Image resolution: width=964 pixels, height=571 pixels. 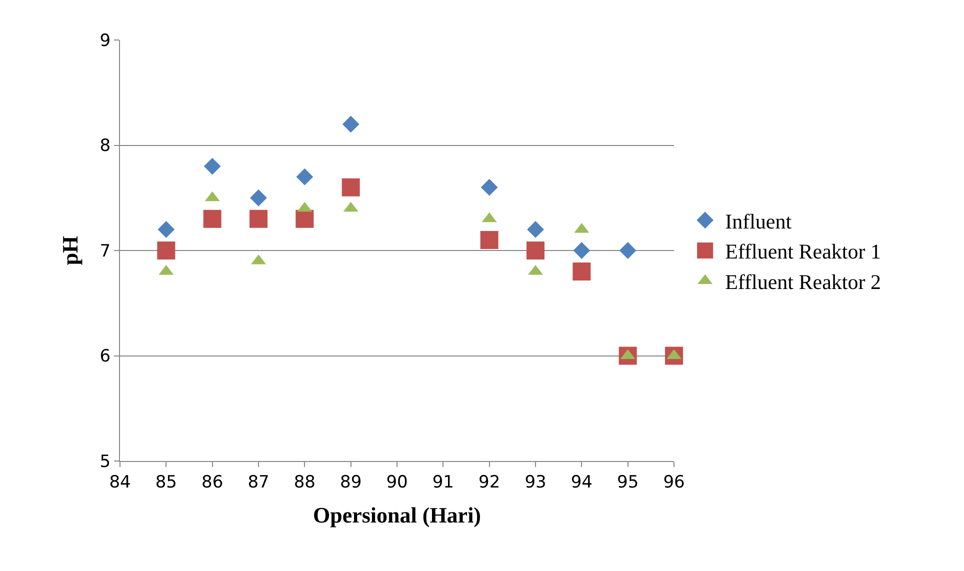 What do you see at coordinates (105, 146) in the screenshot?
I see `y-tick-label: 8` at bounding box center [105, 146].